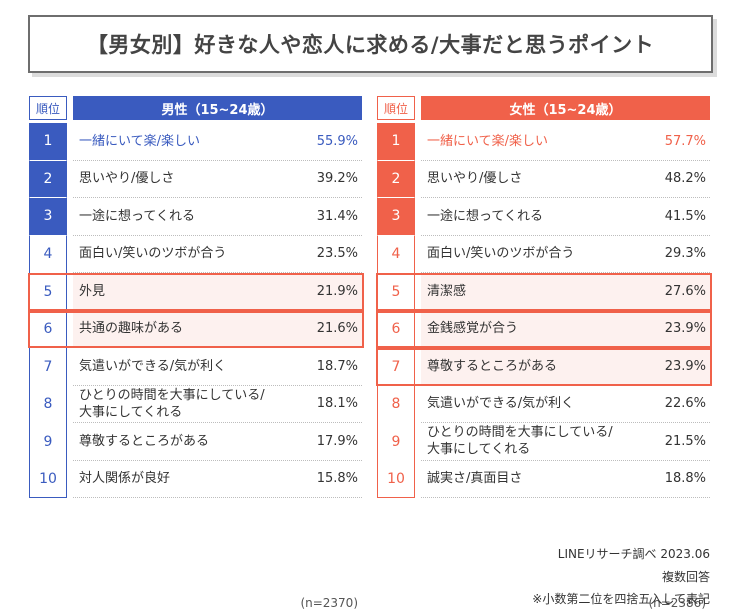 Image resolution: width=740 pixels, height=610 pixels. What do you see at coordinates (217, 479) in the screenshot?
I see `male-row-body: 対人関係が良好 15.8%` at bounding box center [217, 479].